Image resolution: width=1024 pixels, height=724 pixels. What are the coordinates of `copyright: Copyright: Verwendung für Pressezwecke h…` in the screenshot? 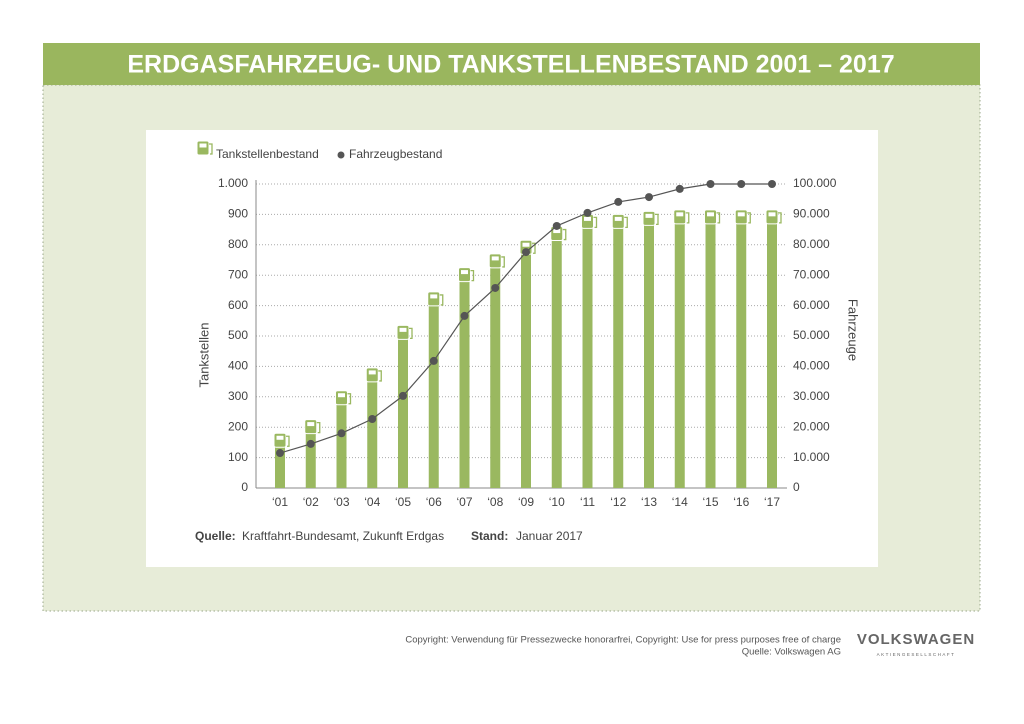 It's located at (623, 640).